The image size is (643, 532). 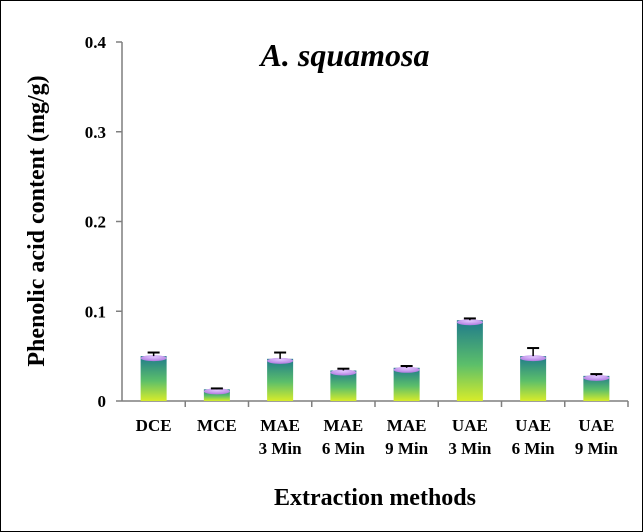 I want to click on y-tick-label: 0.1, so click(x=95, y=311).